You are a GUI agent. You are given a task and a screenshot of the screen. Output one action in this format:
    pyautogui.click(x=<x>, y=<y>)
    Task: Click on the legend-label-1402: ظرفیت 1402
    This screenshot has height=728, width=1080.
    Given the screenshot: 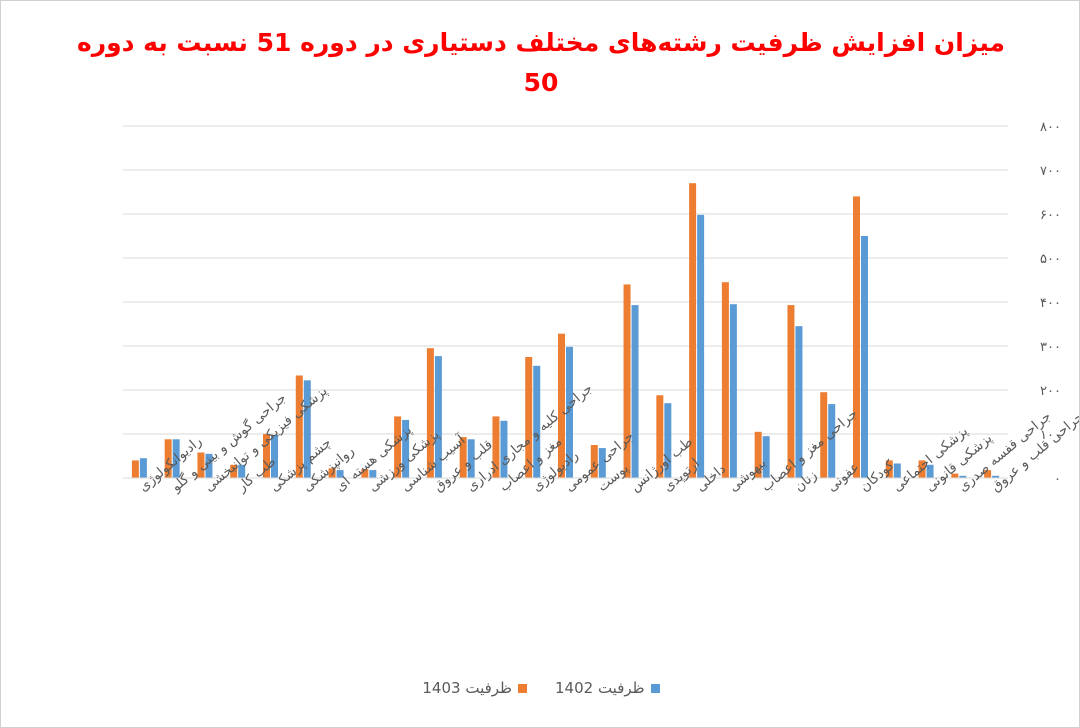 What is the action you would take?
    pyautogui.click(x=600, y=688)
    